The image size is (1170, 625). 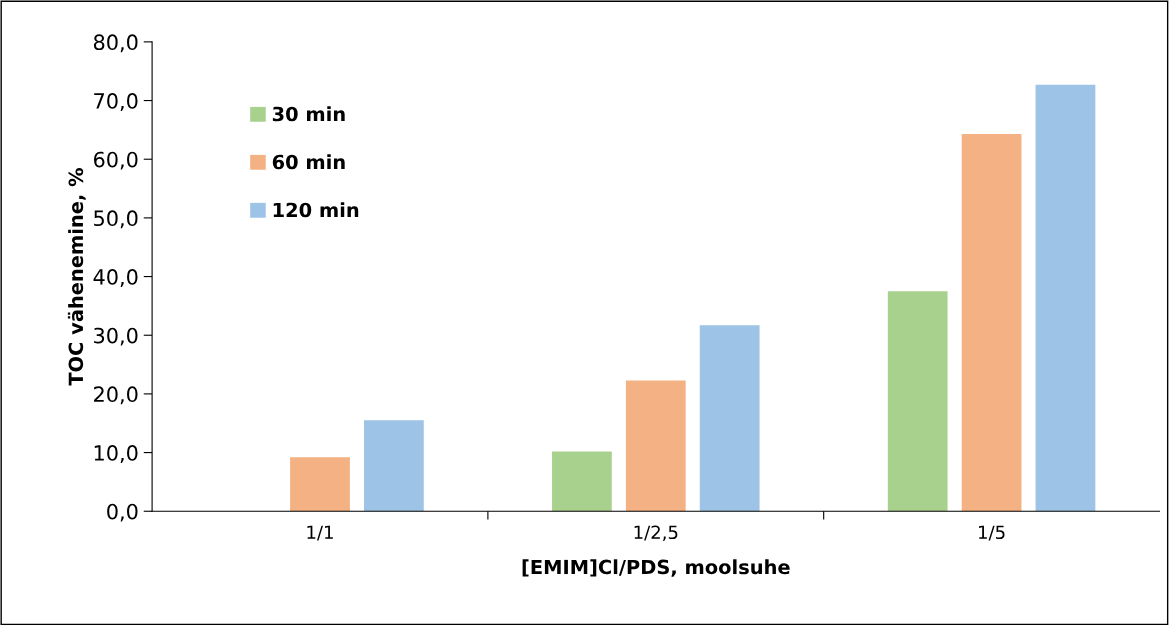 I want to click on y-tick-label: 70,0, so click(x=116, y=102).